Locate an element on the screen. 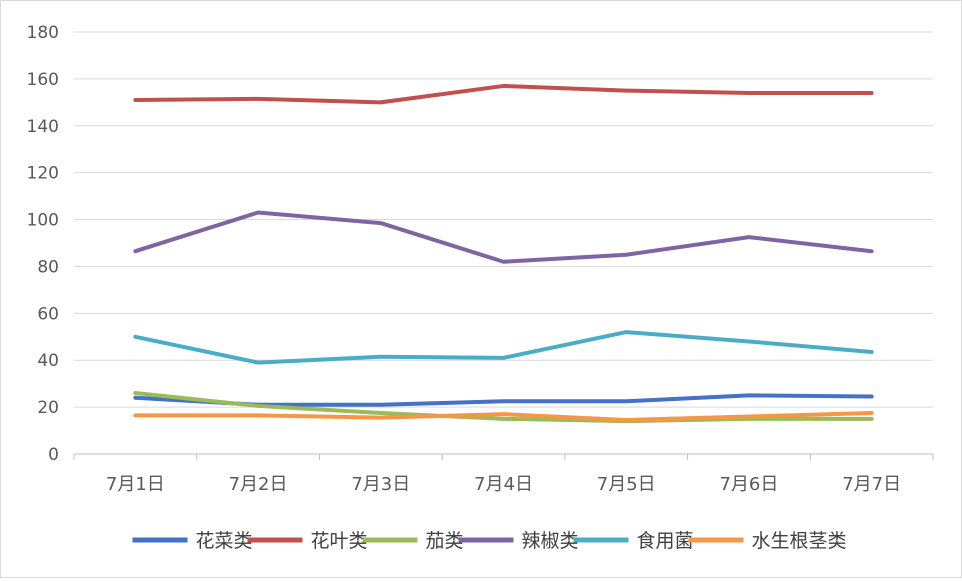  x-tick-label: 7月6日 is located at coordinates (748, 484).